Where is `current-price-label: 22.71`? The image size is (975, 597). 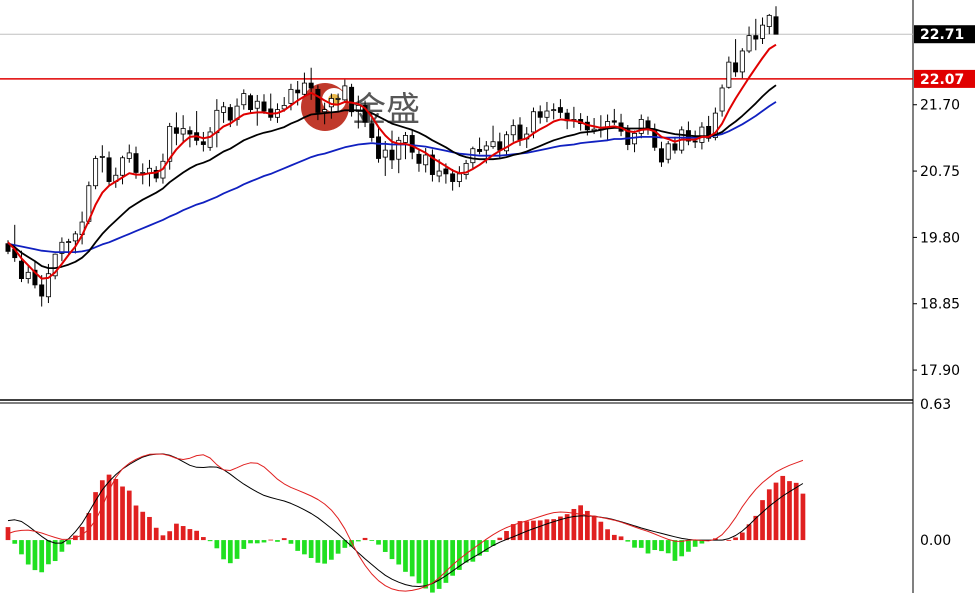
current-price-label: 22.71 is located at coordinates (942, 35).